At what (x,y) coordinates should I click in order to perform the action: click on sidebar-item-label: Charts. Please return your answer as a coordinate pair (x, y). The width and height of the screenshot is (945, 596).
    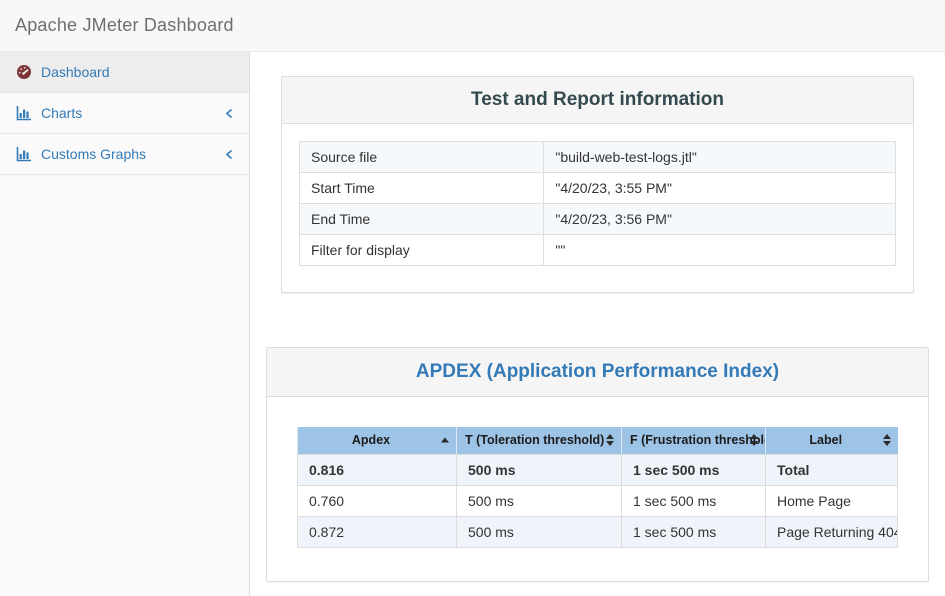
    Looking at the image, I should click on (62, 113).